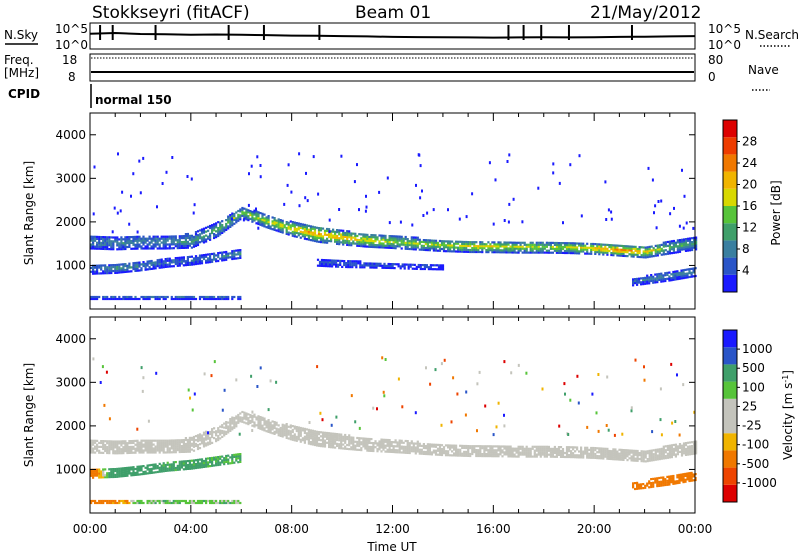 Image resolution: width=800 pixels, height=554 pixels. Describe the element at coordinates (724, 29) in the screenshot. I see `nsearch-tick-top: 10^5` at that location.